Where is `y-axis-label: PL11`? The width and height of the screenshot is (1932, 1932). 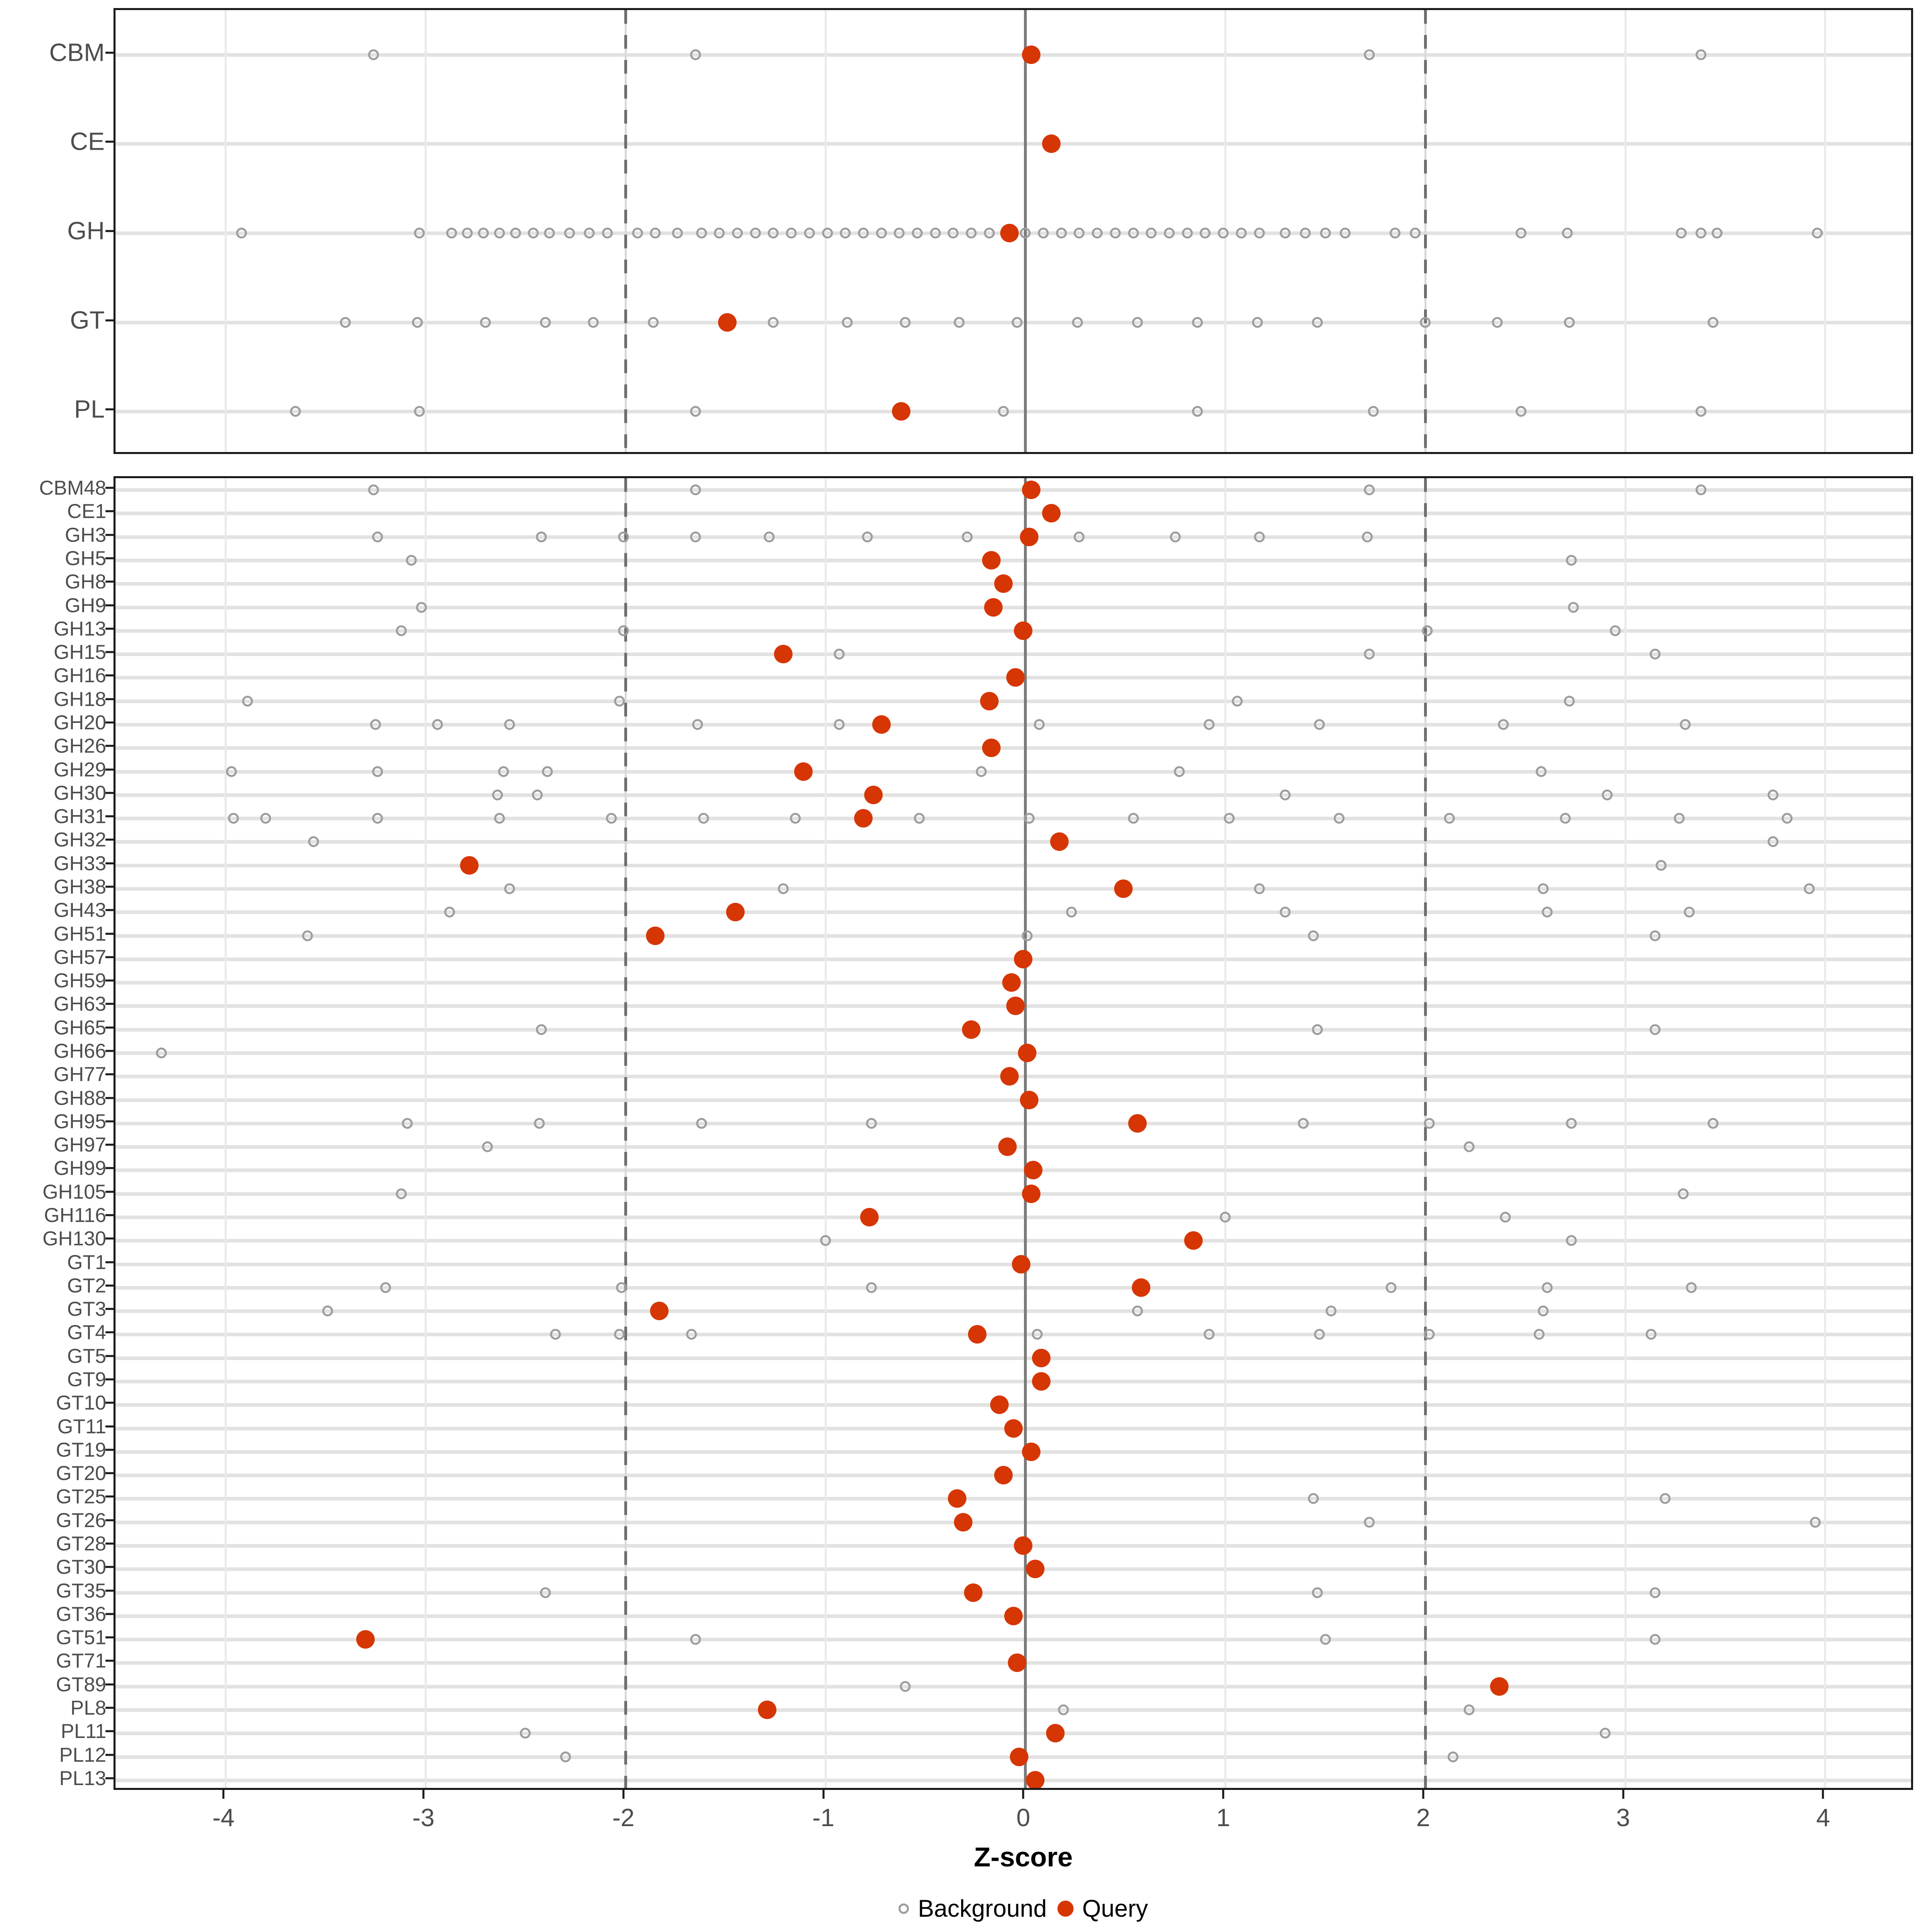 y-axis-label: PL11 is located at coordinates (83, 1731).